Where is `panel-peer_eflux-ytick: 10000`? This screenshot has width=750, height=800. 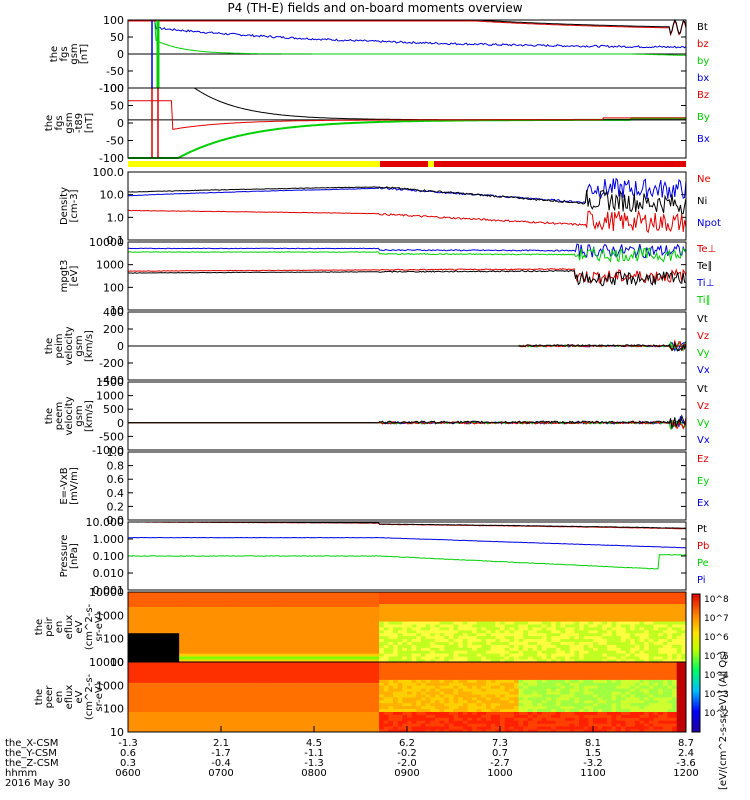 panel-peer_eflux-ytick: 10000 is located at coordinates (106, 662).